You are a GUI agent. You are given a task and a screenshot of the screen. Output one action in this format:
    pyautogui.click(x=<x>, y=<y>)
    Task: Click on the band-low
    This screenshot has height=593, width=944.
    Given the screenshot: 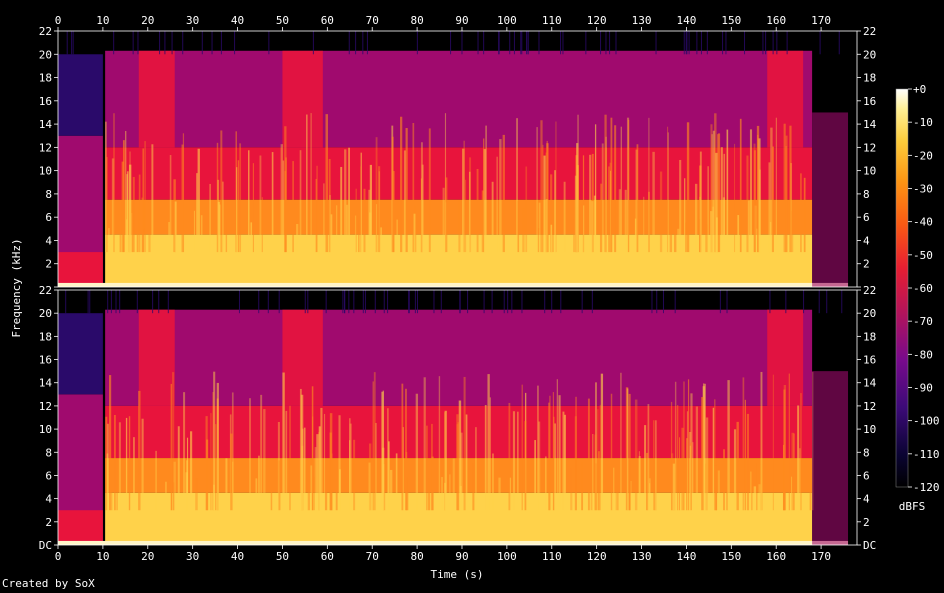 What is the action you would take?
    pyautogui.click(x=459, y=518)
    